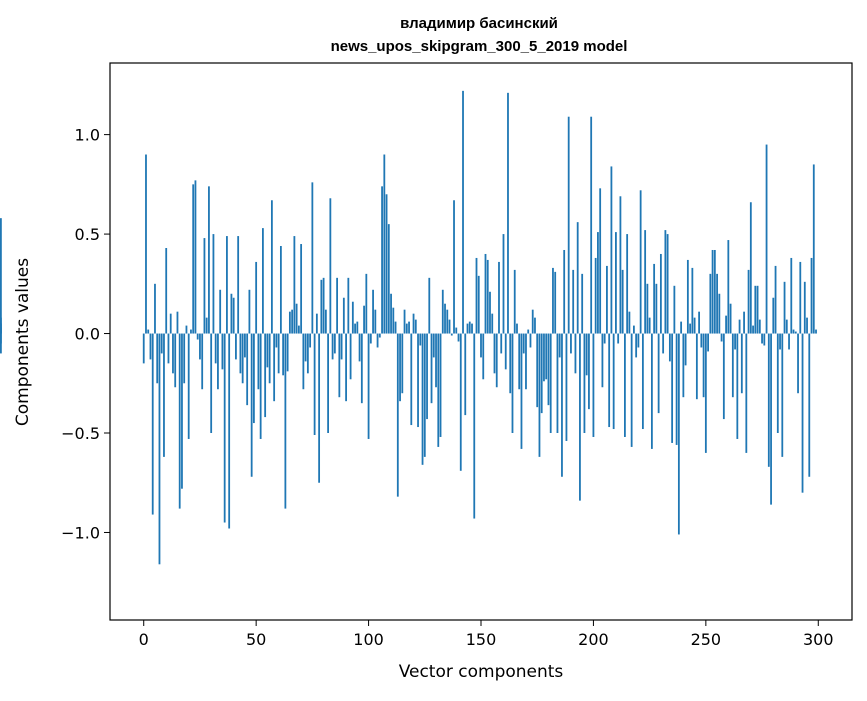 Image resolution: width=867 pixels, height=701 pixels. What do you see at coordinates (85, 334) in the screenshot?
I see `y-axis-ticks: −1.0 −0.5 0.0 0.5 1.0` at bounding box center [85, 334].